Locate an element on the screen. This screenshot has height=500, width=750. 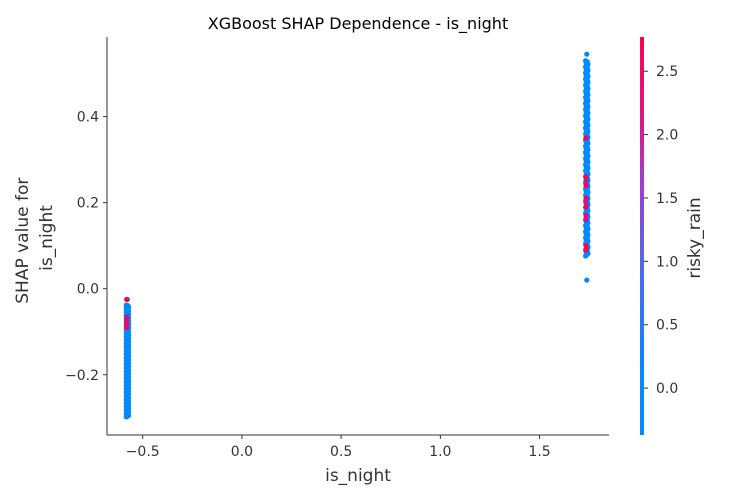
colorbar-ticks: 0.0 0.5 1.0 1.5 2.0 2.5 is located at coordinates (661, 230).